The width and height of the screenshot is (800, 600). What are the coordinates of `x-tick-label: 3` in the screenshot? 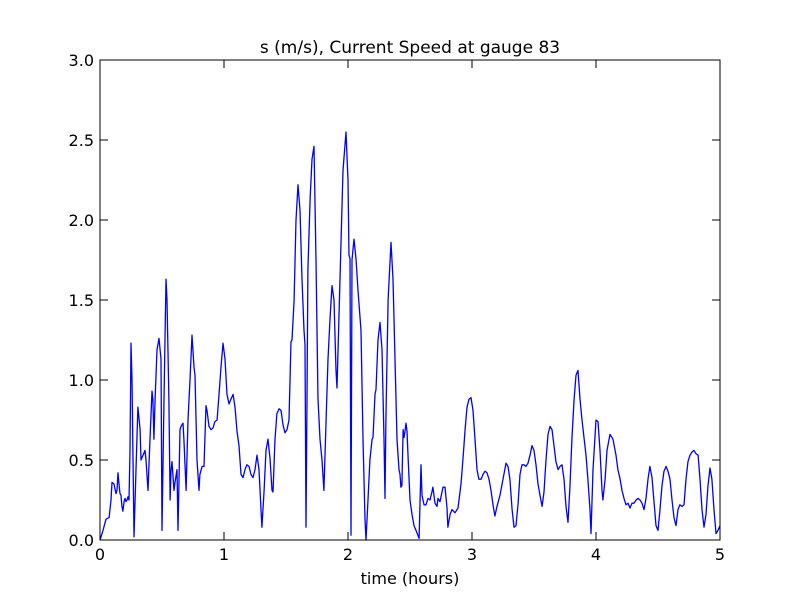 It's located at (472, 554).